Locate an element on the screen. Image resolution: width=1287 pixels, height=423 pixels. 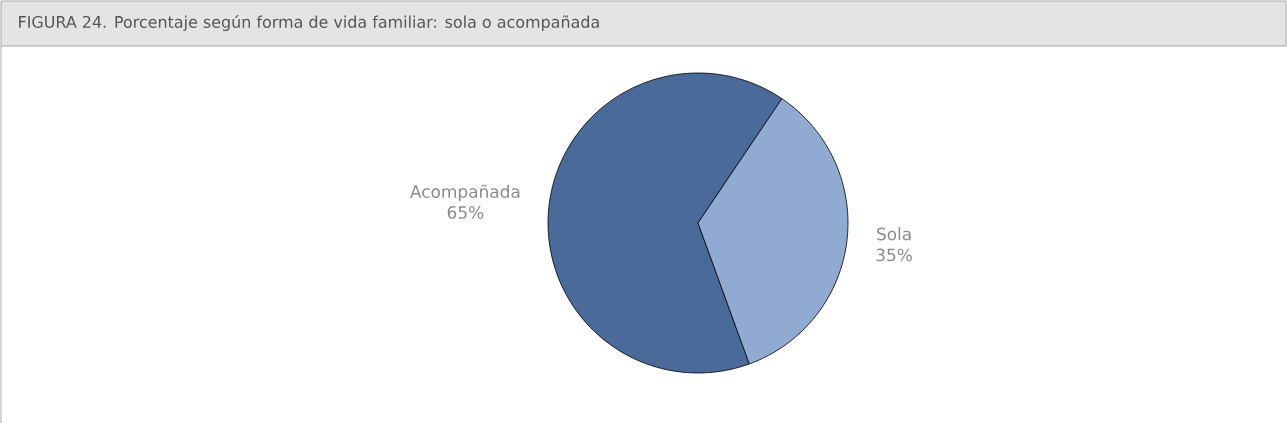
data-label: 65% is located at coordinates (465, 212).